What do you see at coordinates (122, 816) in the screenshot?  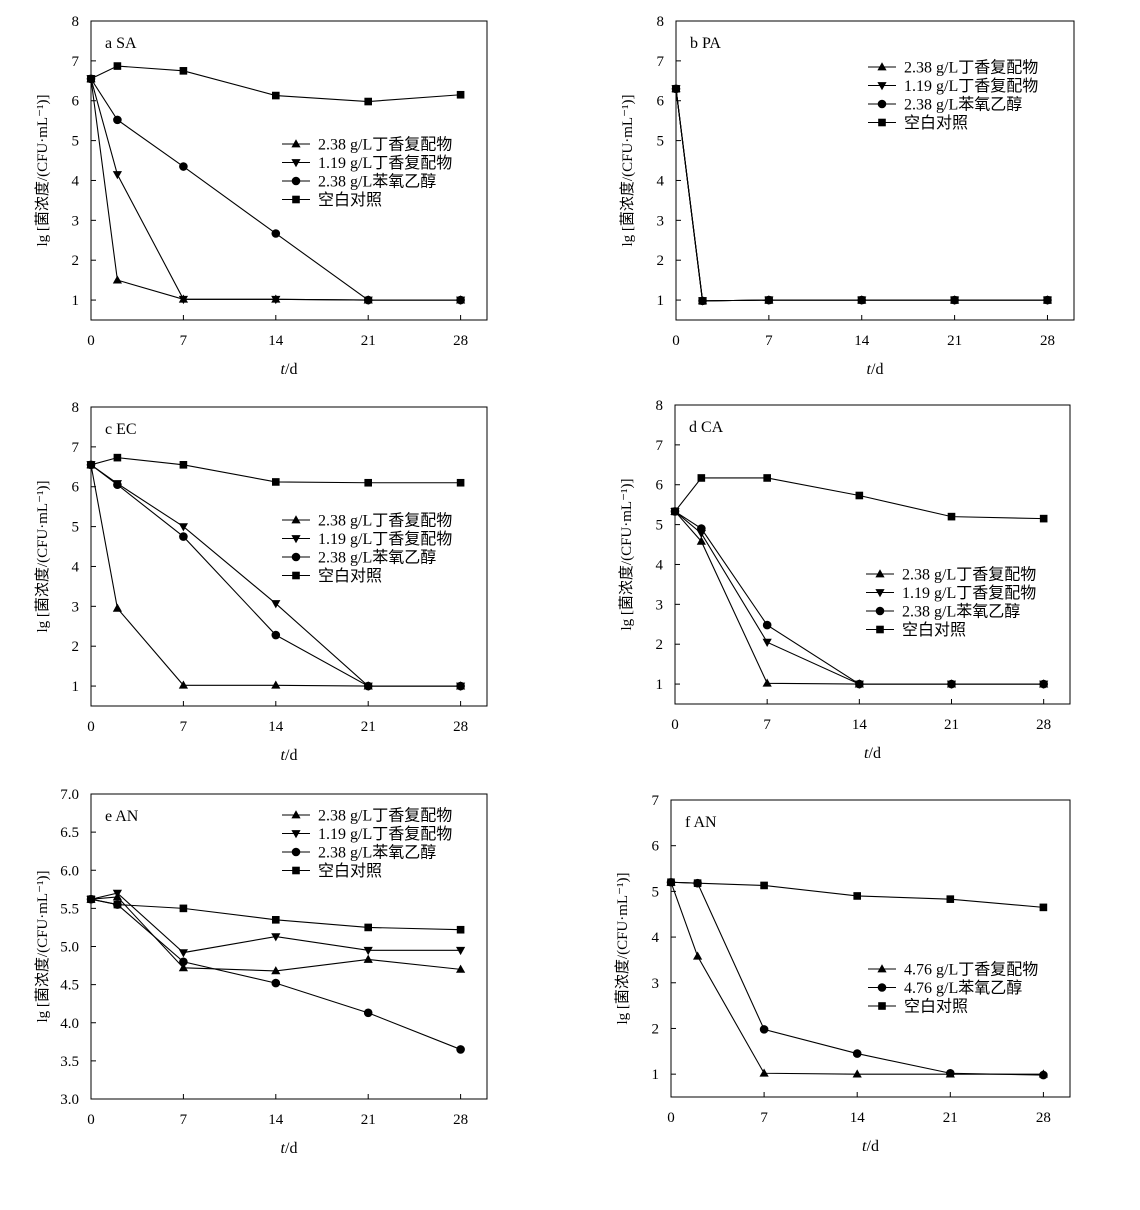 I see `panel-label: e AN` at bounding box center [122, 816].